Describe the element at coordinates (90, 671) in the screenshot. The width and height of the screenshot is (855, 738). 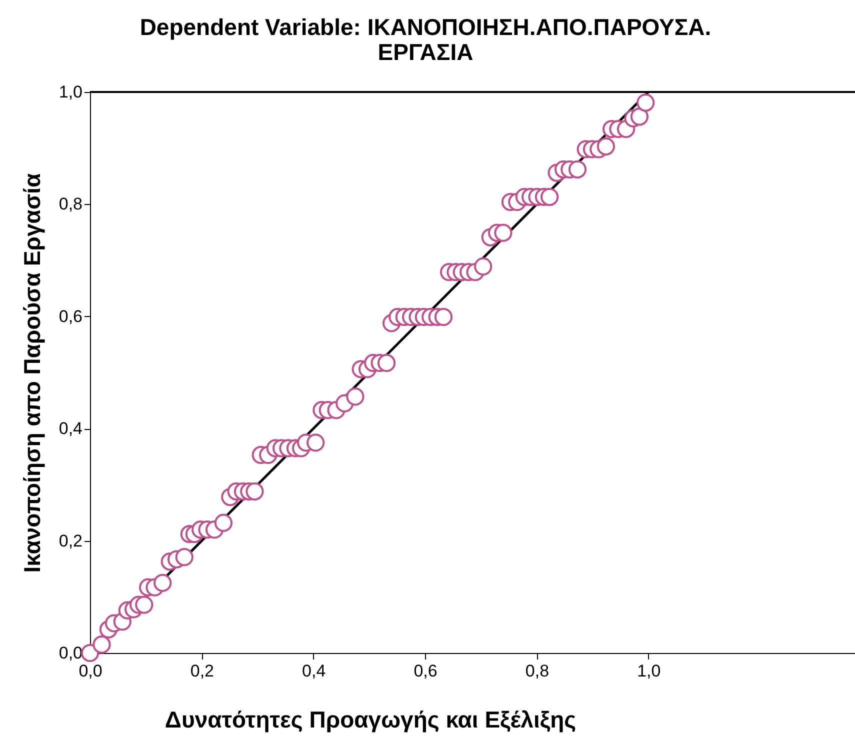
I see `x-tick-label: 0,0` at that location.